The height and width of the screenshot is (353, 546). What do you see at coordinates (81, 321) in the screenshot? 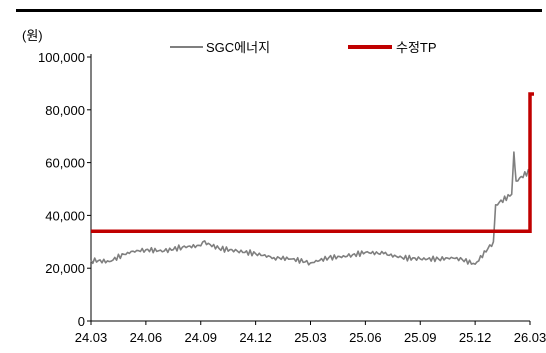
I see `y-tick-label: 0` at bounding box center [81, 321].